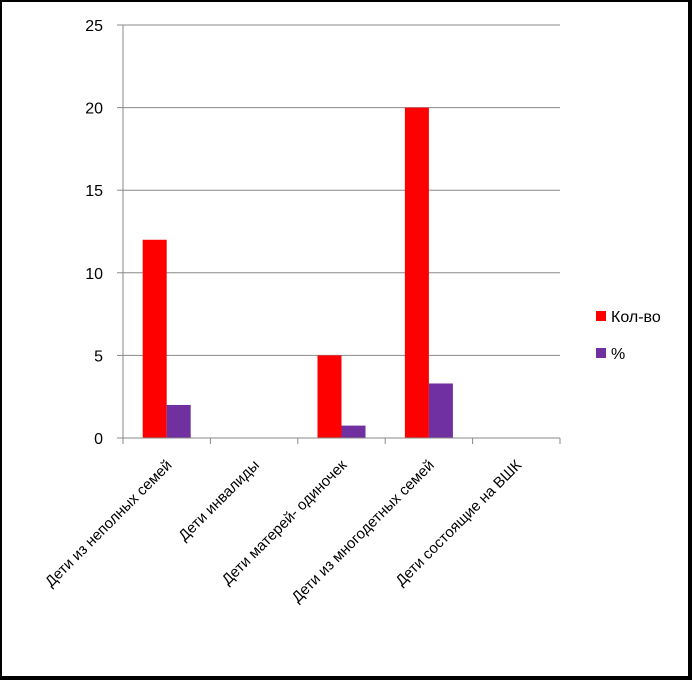 The image size is (692, 680). What do you see at coordinates (94, 109) in the screenshot?
I see `y-tick-label: 20` at bounding box center [94, 109].